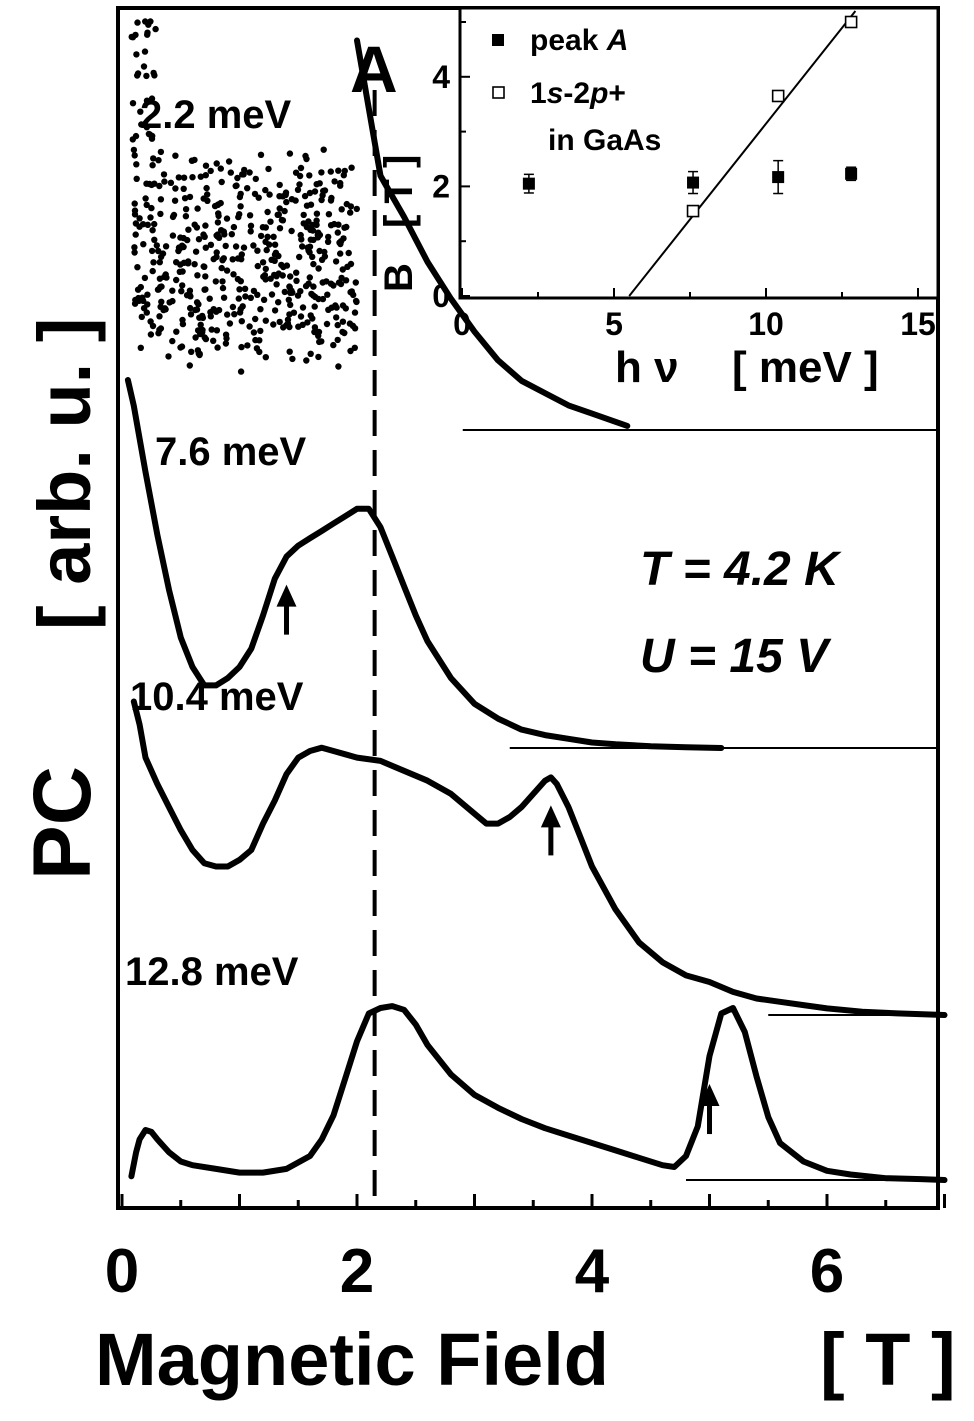 Image resolution: width=974 pixels, height=1421 pixels. What do you see at coordinates (462, 324) in the screenshot?
I see `inset-x-tick-label: 0` at bounding box center [462, 324].